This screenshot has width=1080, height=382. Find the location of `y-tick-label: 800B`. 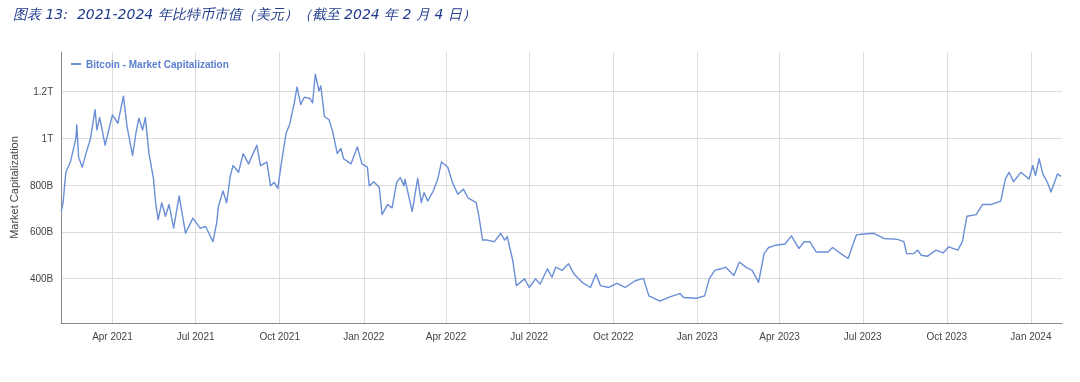

y-tick-label: 800B is located at coordinates (41, 185).